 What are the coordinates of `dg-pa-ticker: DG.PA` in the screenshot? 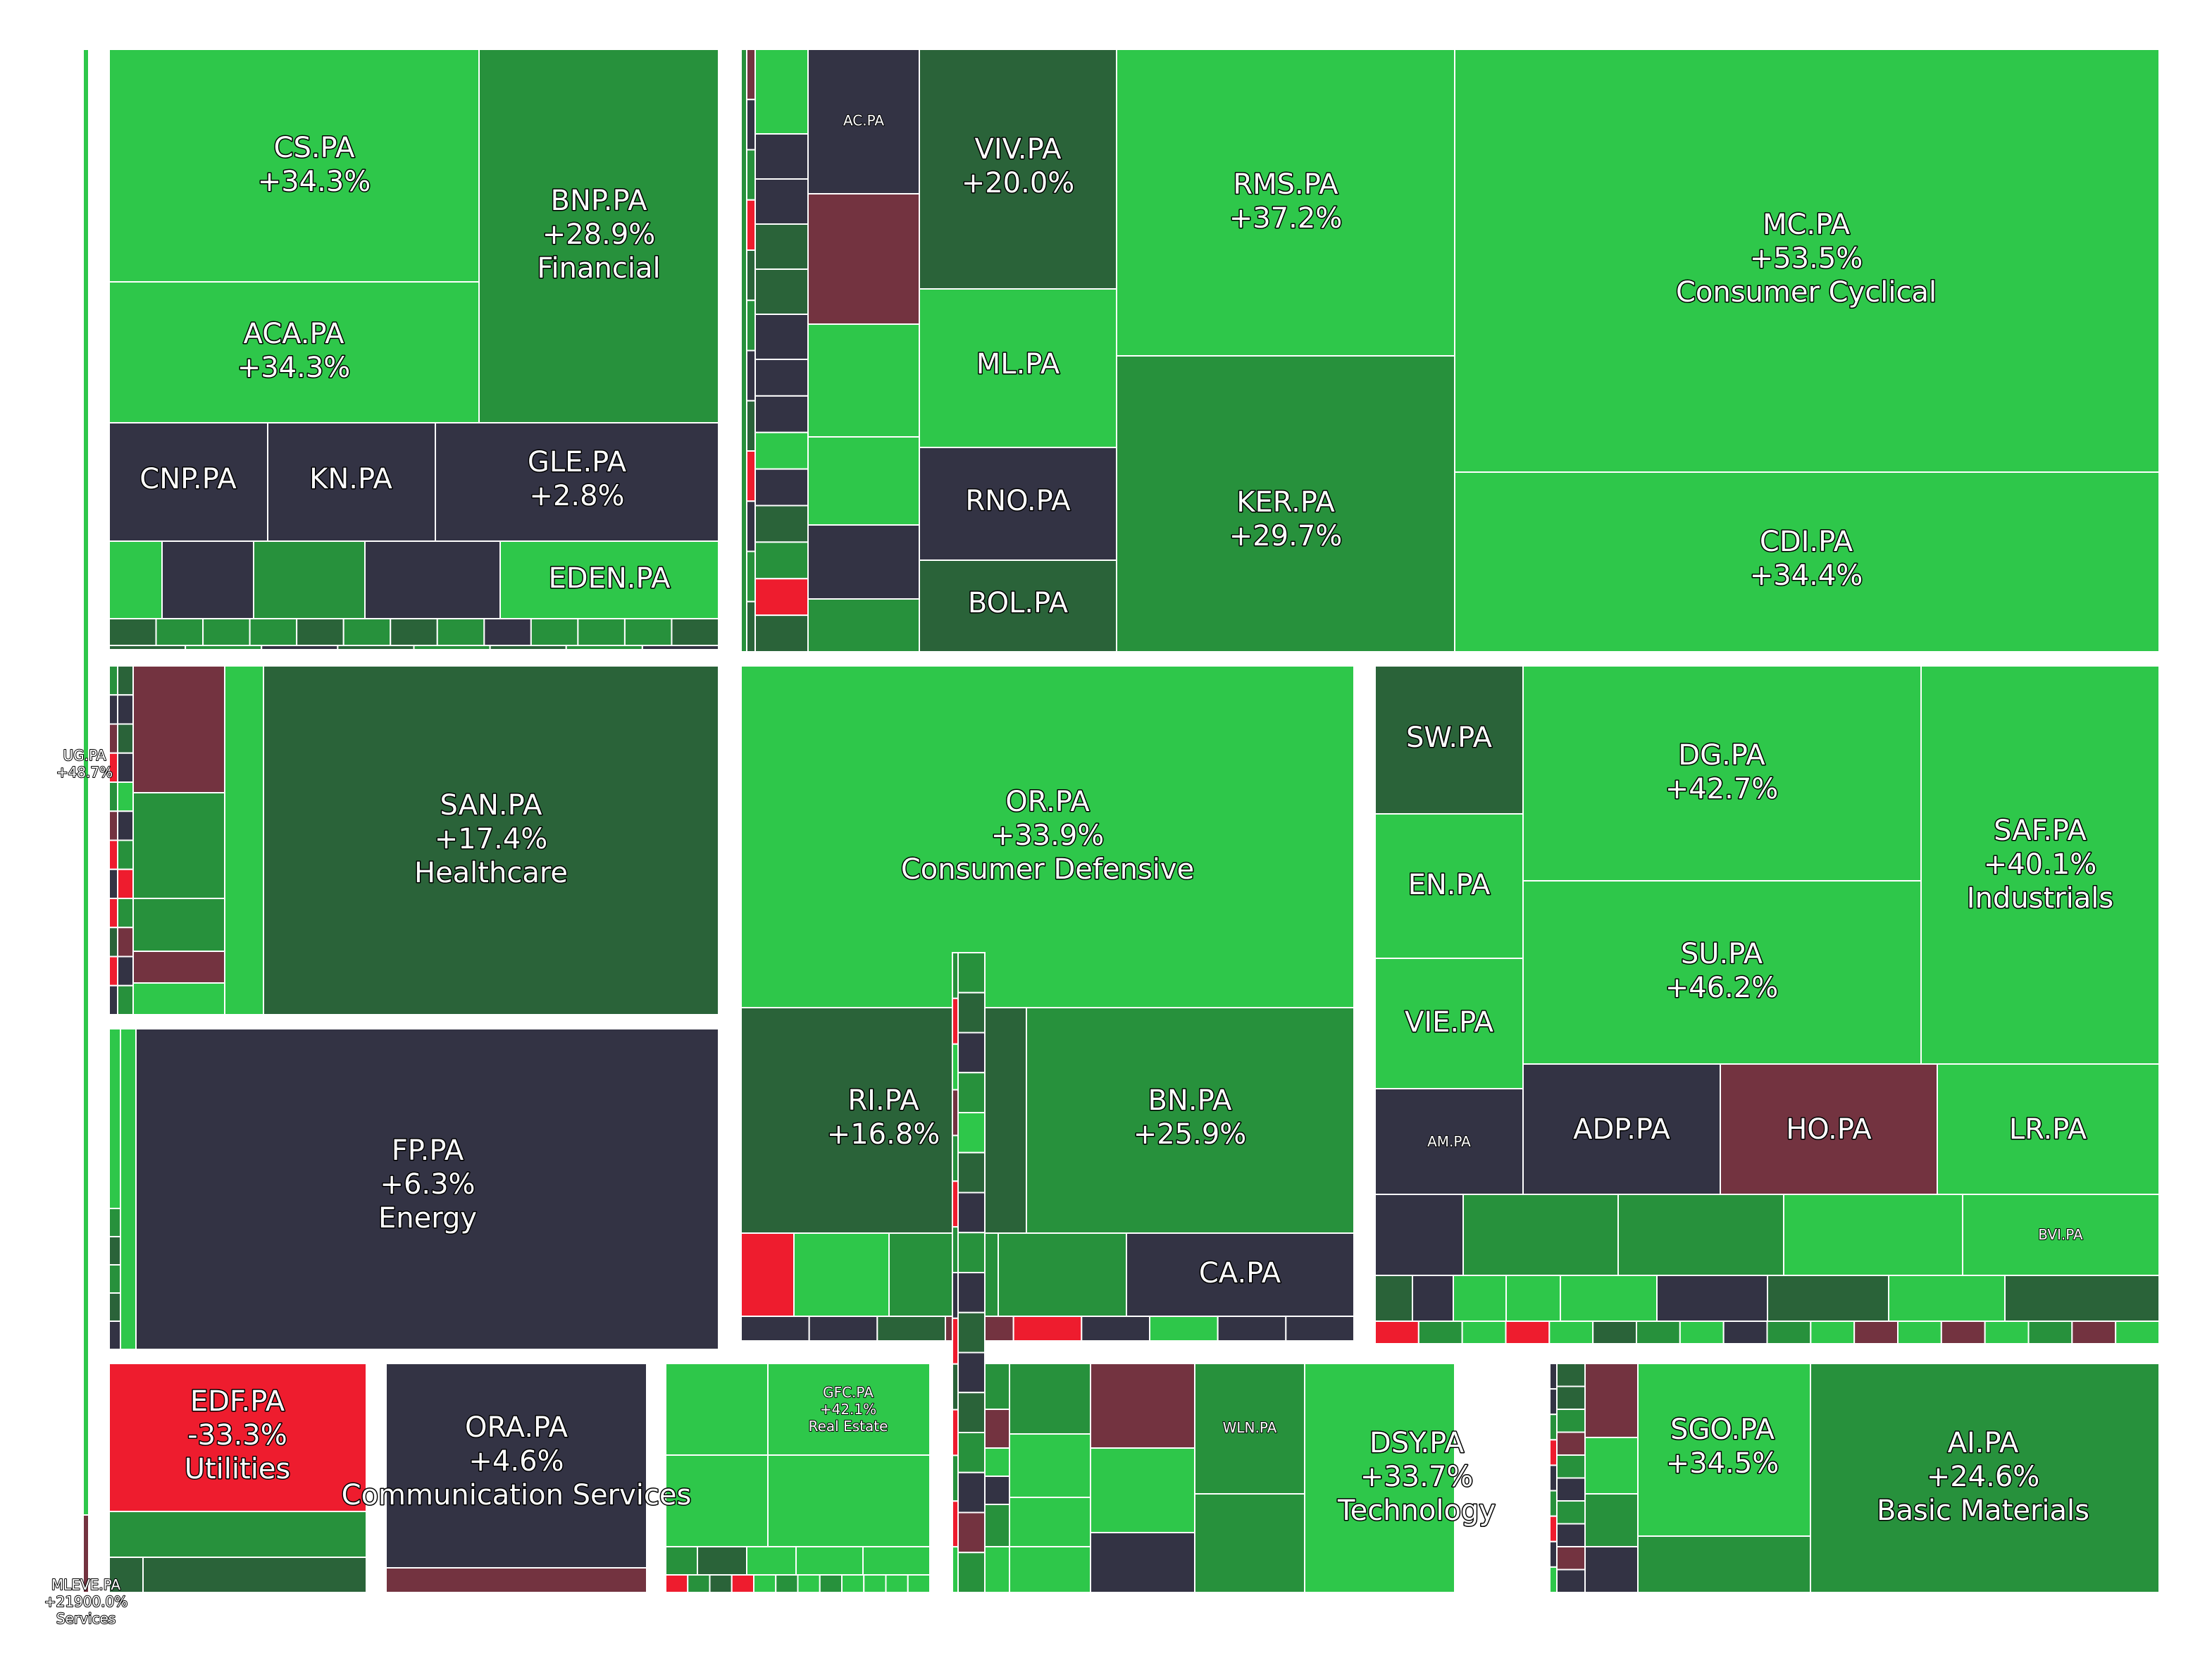 It's located at (1721, 755).